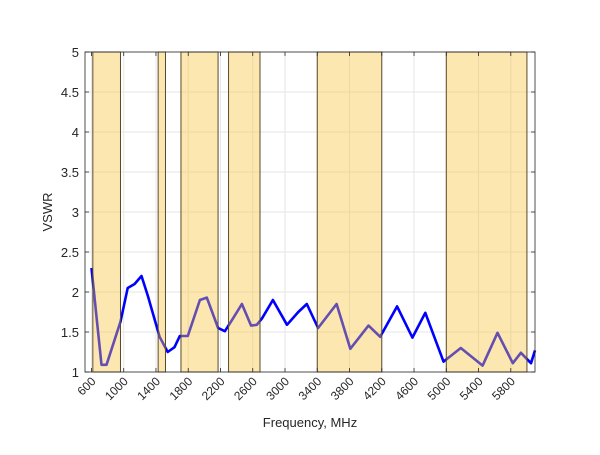 This screenshot has height=455, width=600. Describe the element at coordinates (70, 172) in the screenshot. I see `y-tick-label: 3.5` at that location.